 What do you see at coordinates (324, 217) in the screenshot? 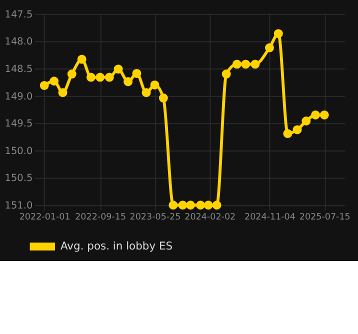
I see `x-tick-label: 2025-07-15` at bounding box center [324, 217].